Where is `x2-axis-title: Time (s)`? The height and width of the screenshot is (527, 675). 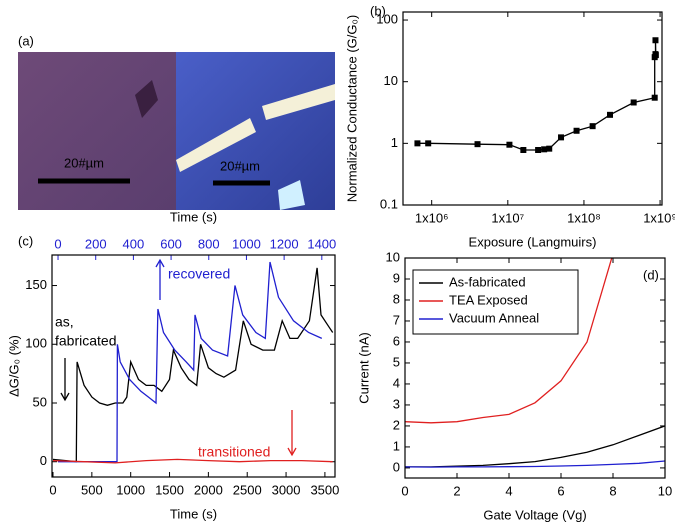 x2-axis-title: Time (s) is located at coordinates (193, 216).